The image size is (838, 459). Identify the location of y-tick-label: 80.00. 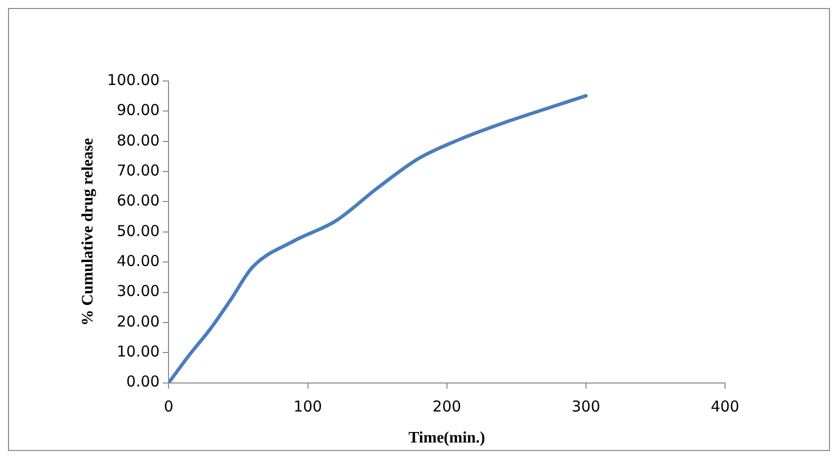
(138, 140).